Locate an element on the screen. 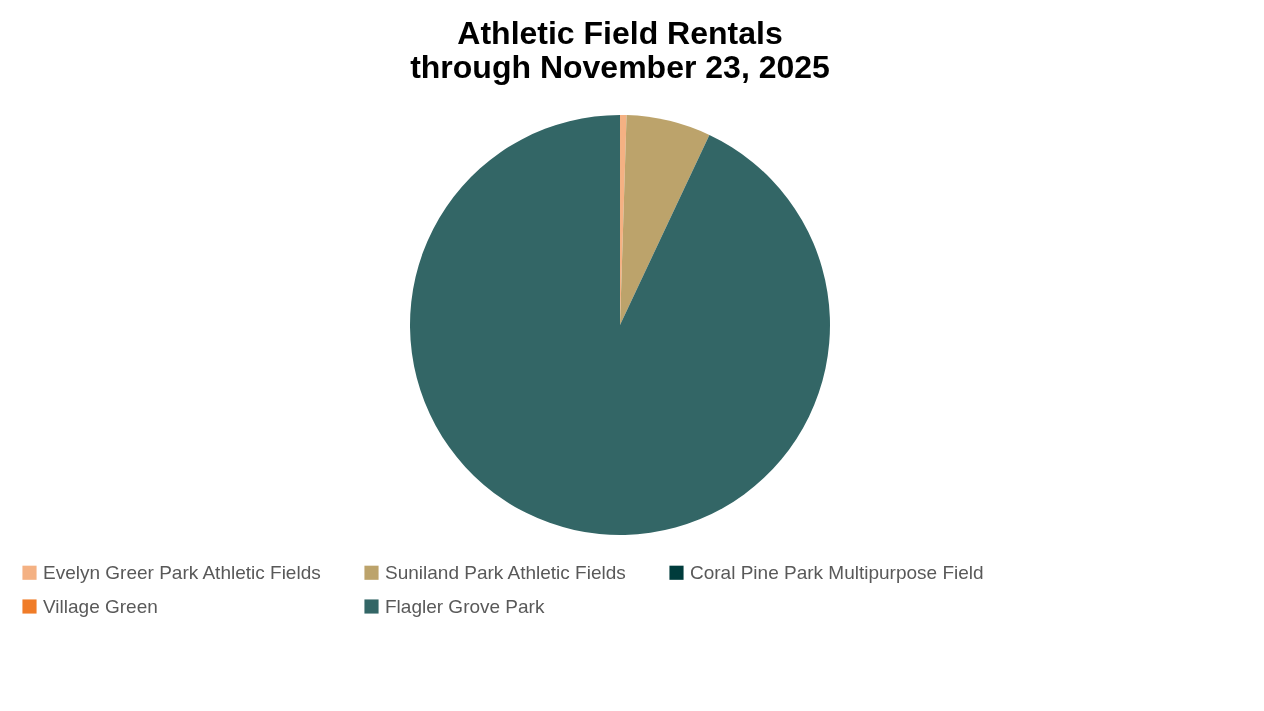  legend-label: Flagler Grove Park is located at coordinates (465, 606).